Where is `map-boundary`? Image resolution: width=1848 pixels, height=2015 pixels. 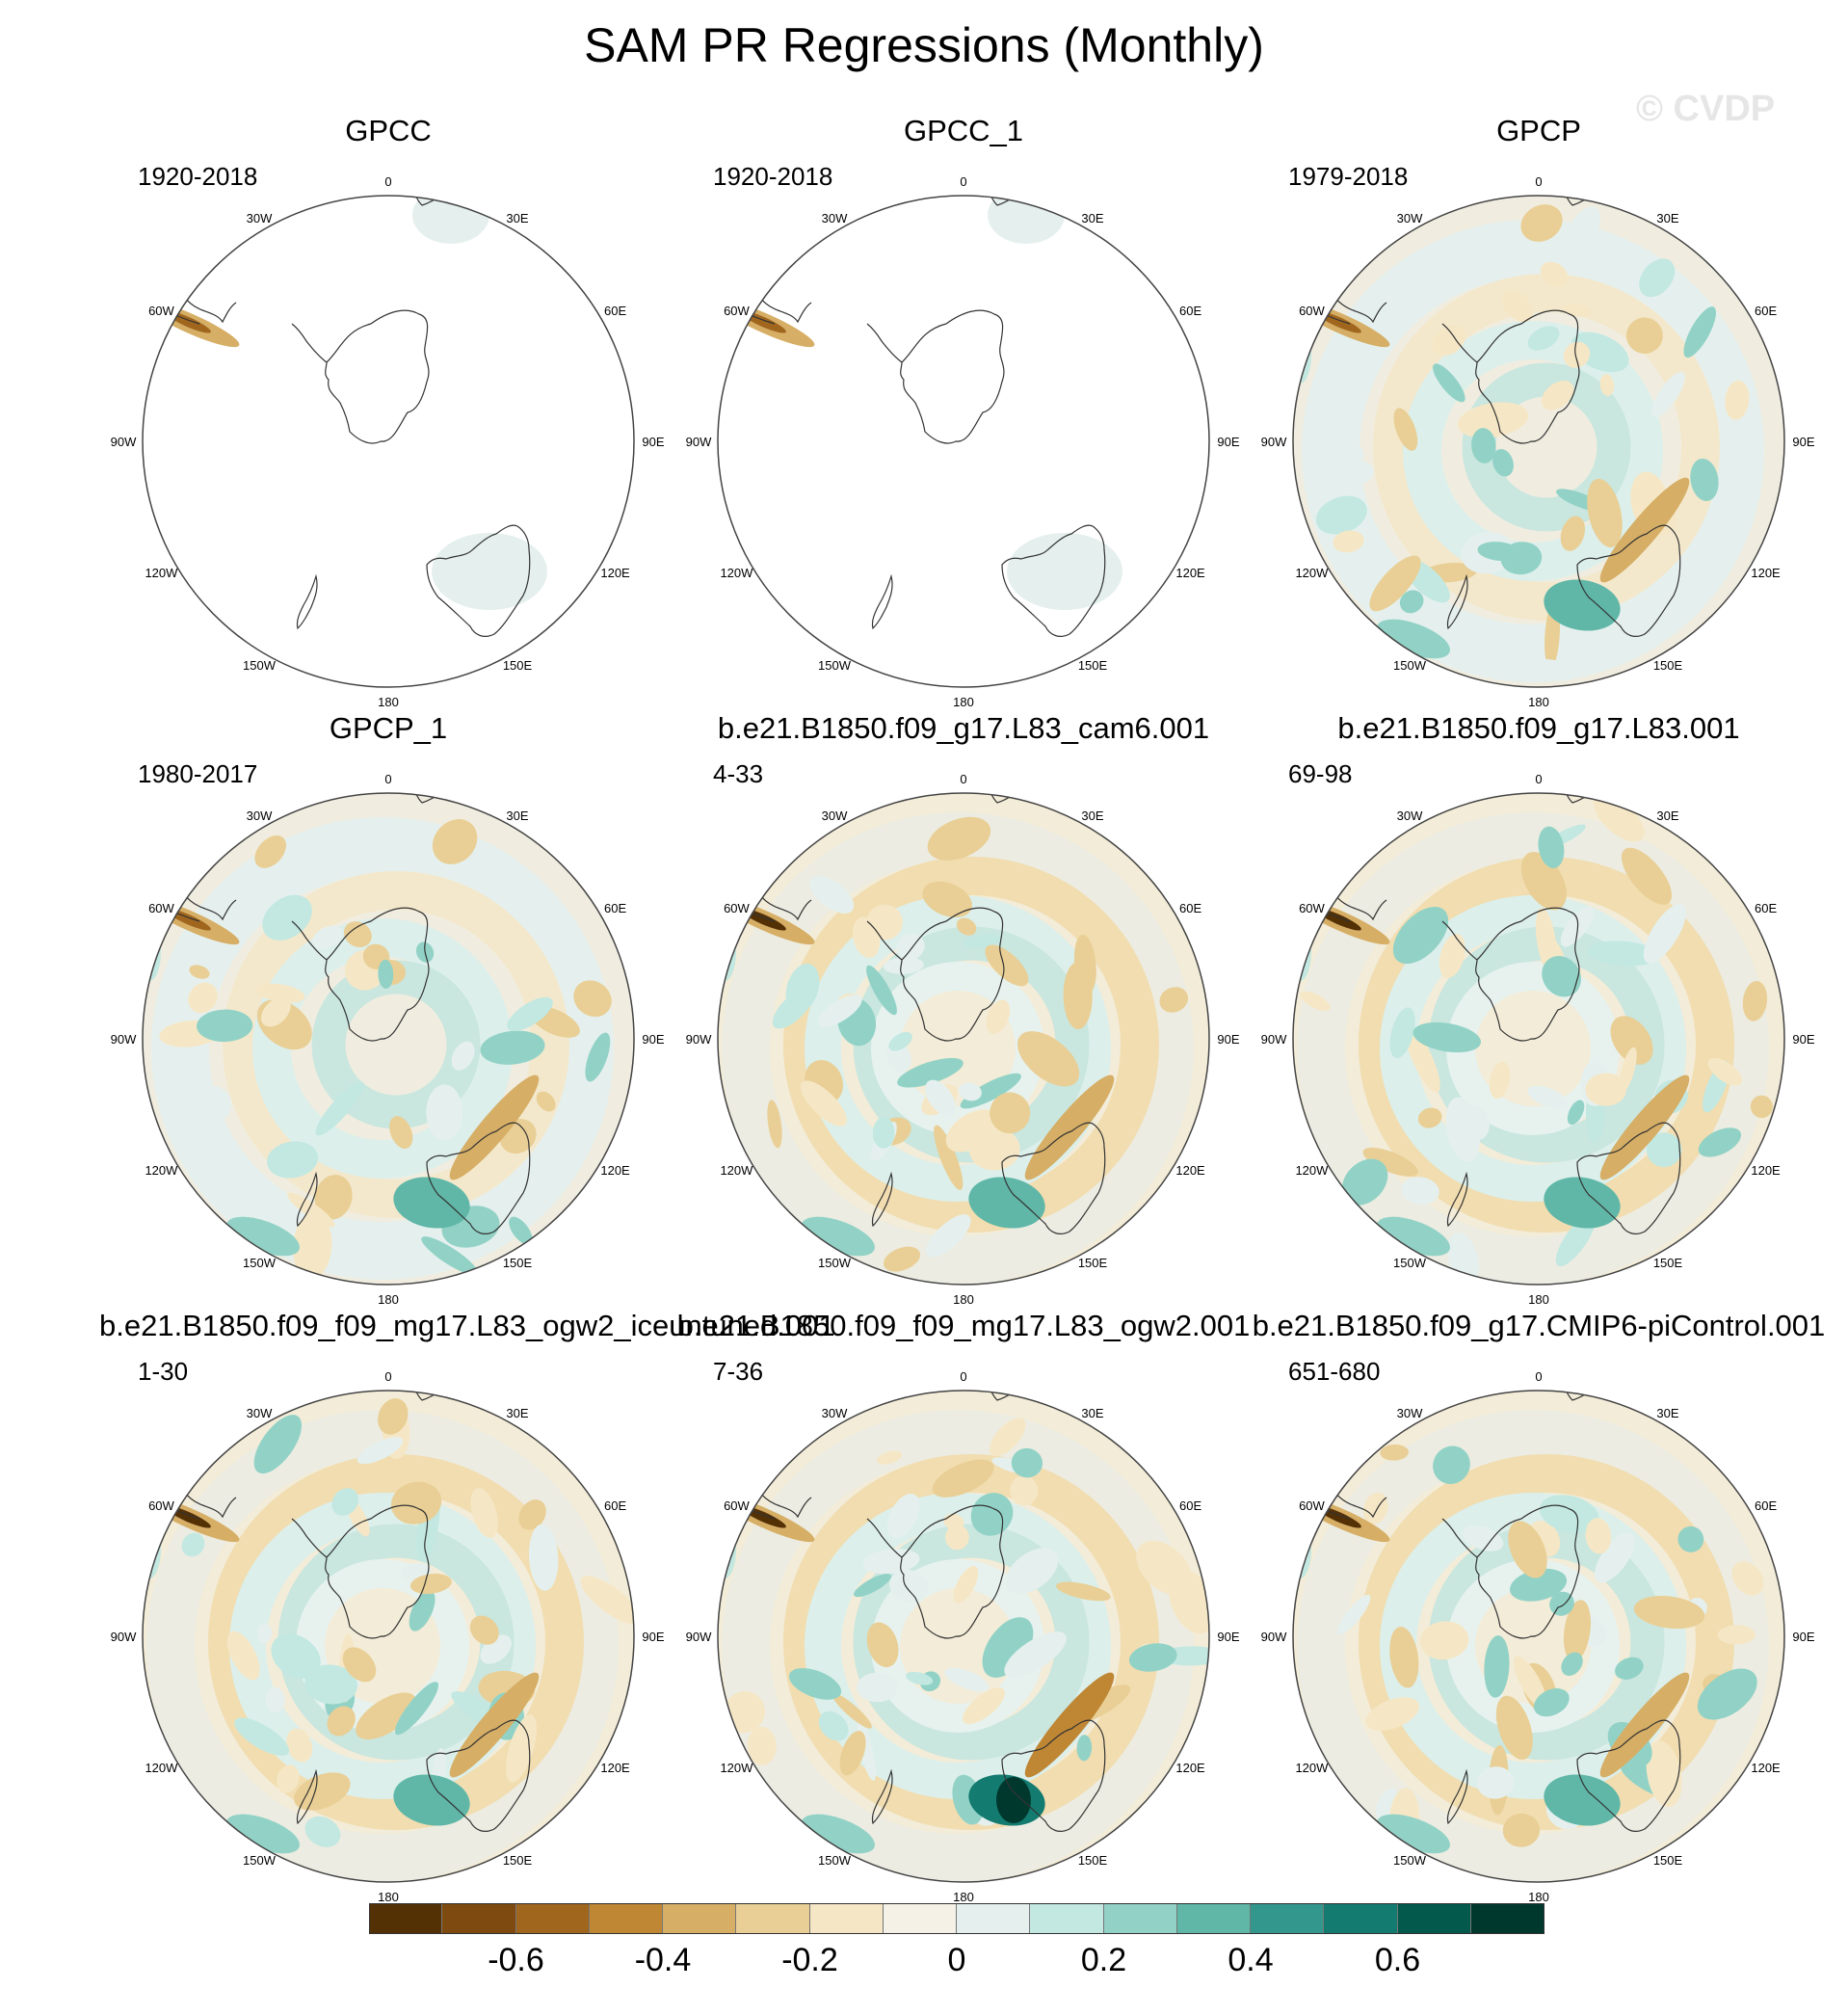
map-boundary is located at coordinates (1538, 441).